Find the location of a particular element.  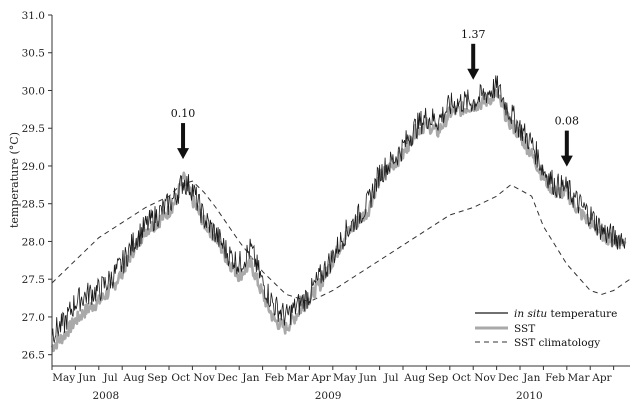

legend-label-climatology: SST climatology is located at coordinates (557, 343).